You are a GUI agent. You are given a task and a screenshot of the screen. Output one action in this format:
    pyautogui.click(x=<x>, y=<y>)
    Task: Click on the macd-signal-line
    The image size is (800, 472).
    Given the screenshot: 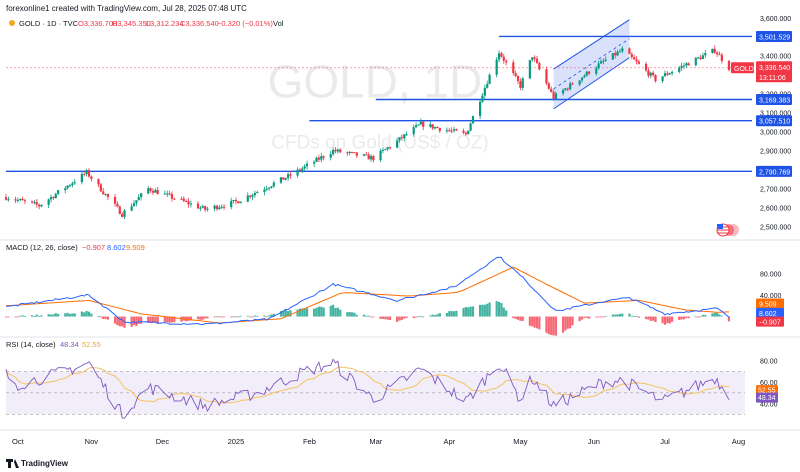 What is the action you would take?
    pyautogui.click(x=367, y=295)
    